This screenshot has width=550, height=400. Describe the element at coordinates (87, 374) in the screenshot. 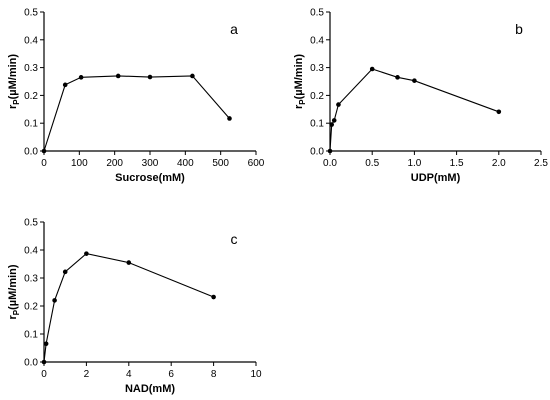

I see `x-tick-label: 2` at that location.